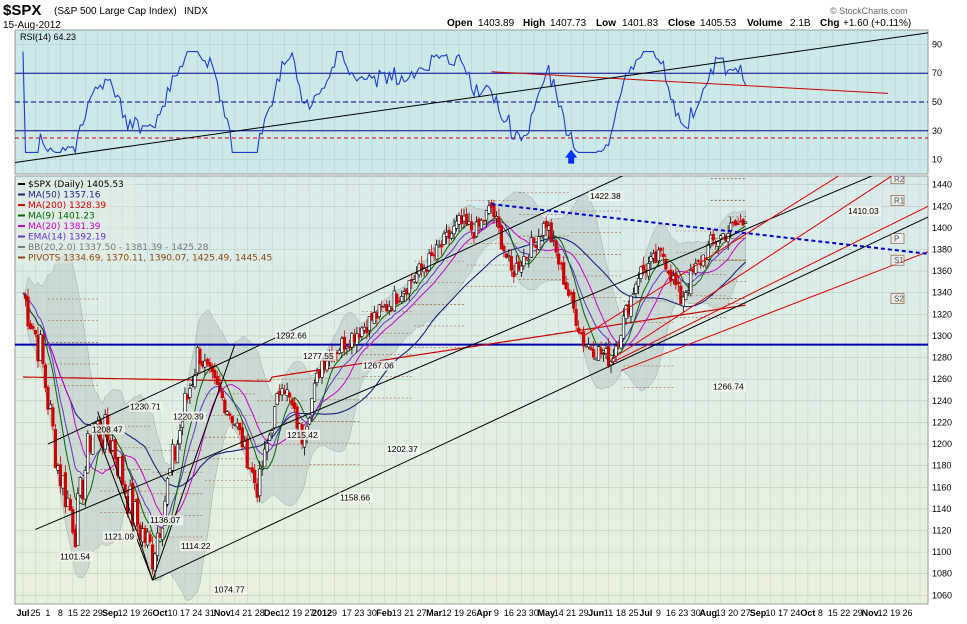  I want to click on chg-label: Chg, so click(829, 23).